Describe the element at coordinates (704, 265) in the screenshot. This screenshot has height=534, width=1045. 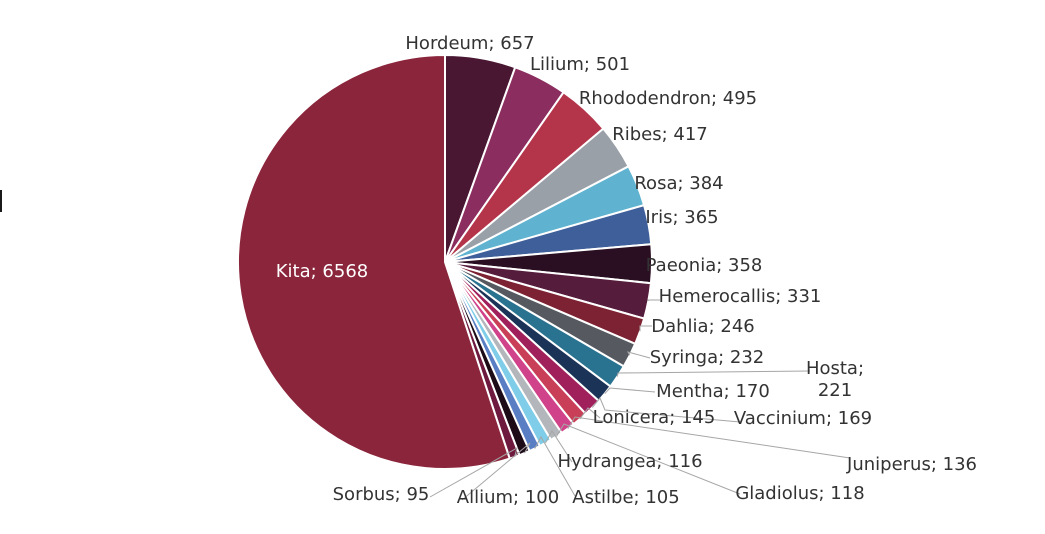
I see `slice-label-paeonia: Paeonia; 358` at that location.